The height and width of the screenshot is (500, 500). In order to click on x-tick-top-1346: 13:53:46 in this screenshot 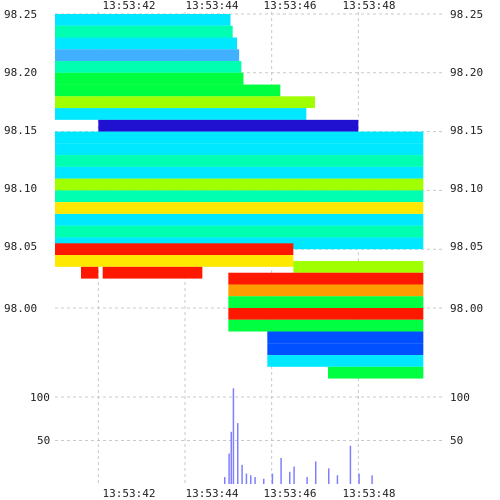, I will do `click(290, 6)`.